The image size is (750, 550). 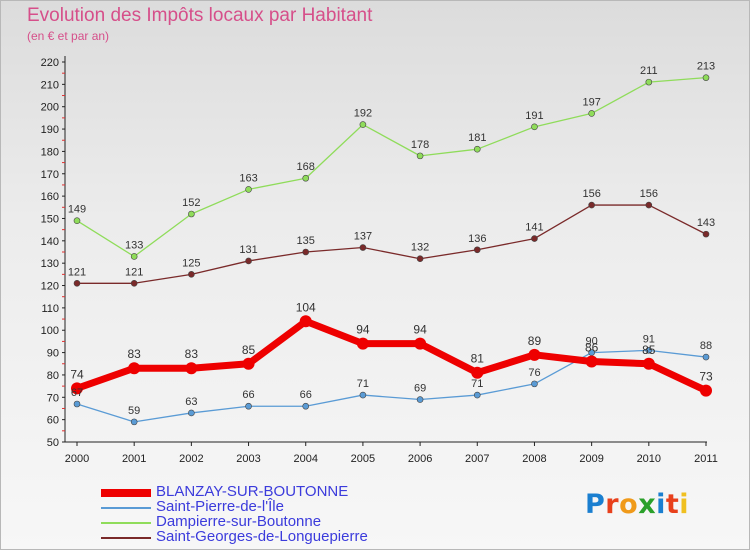 What do you see at coordinates (478, 359) in the screenshot?
I see `data-label: 81` at bounding box center [478, 359].